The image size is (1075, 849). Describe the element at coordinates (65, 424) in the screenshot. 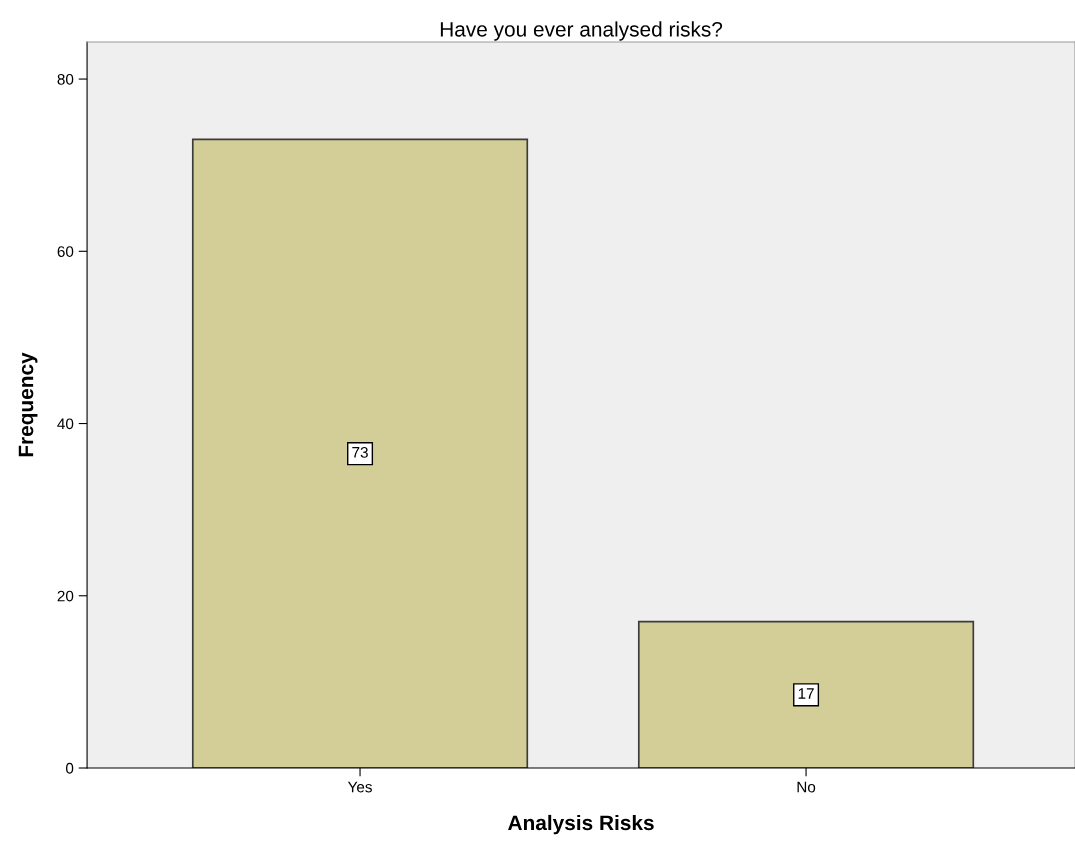

I see `y-tick-label: 40` at that location.